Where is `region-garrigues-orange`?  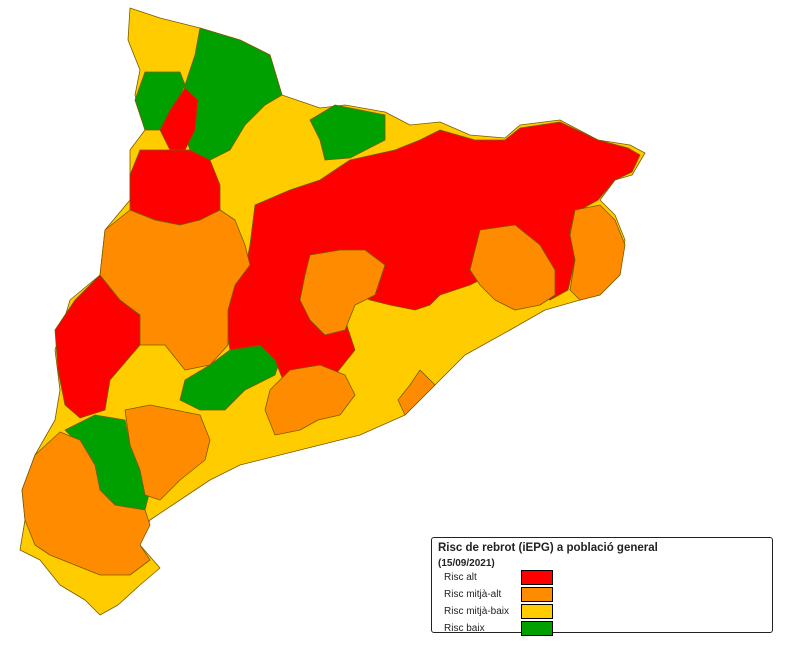
region-garrigues-orange is located at coordinates (175, 290).